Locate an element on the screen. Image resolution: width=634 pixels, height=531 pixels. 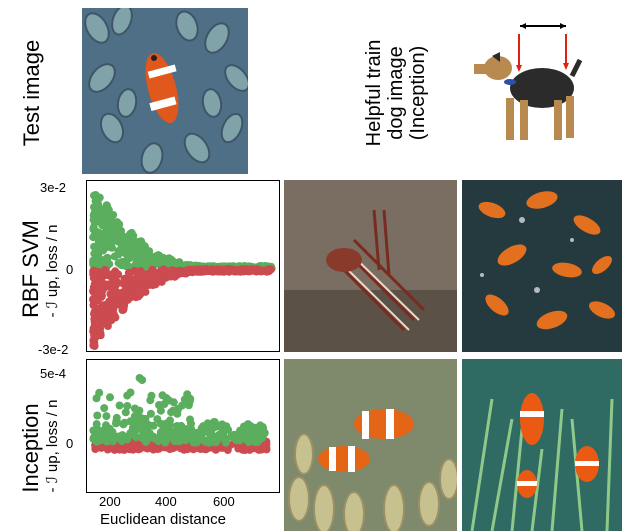
rbf-ytick-top: 3e-2 is located at coordinates (53, 187).